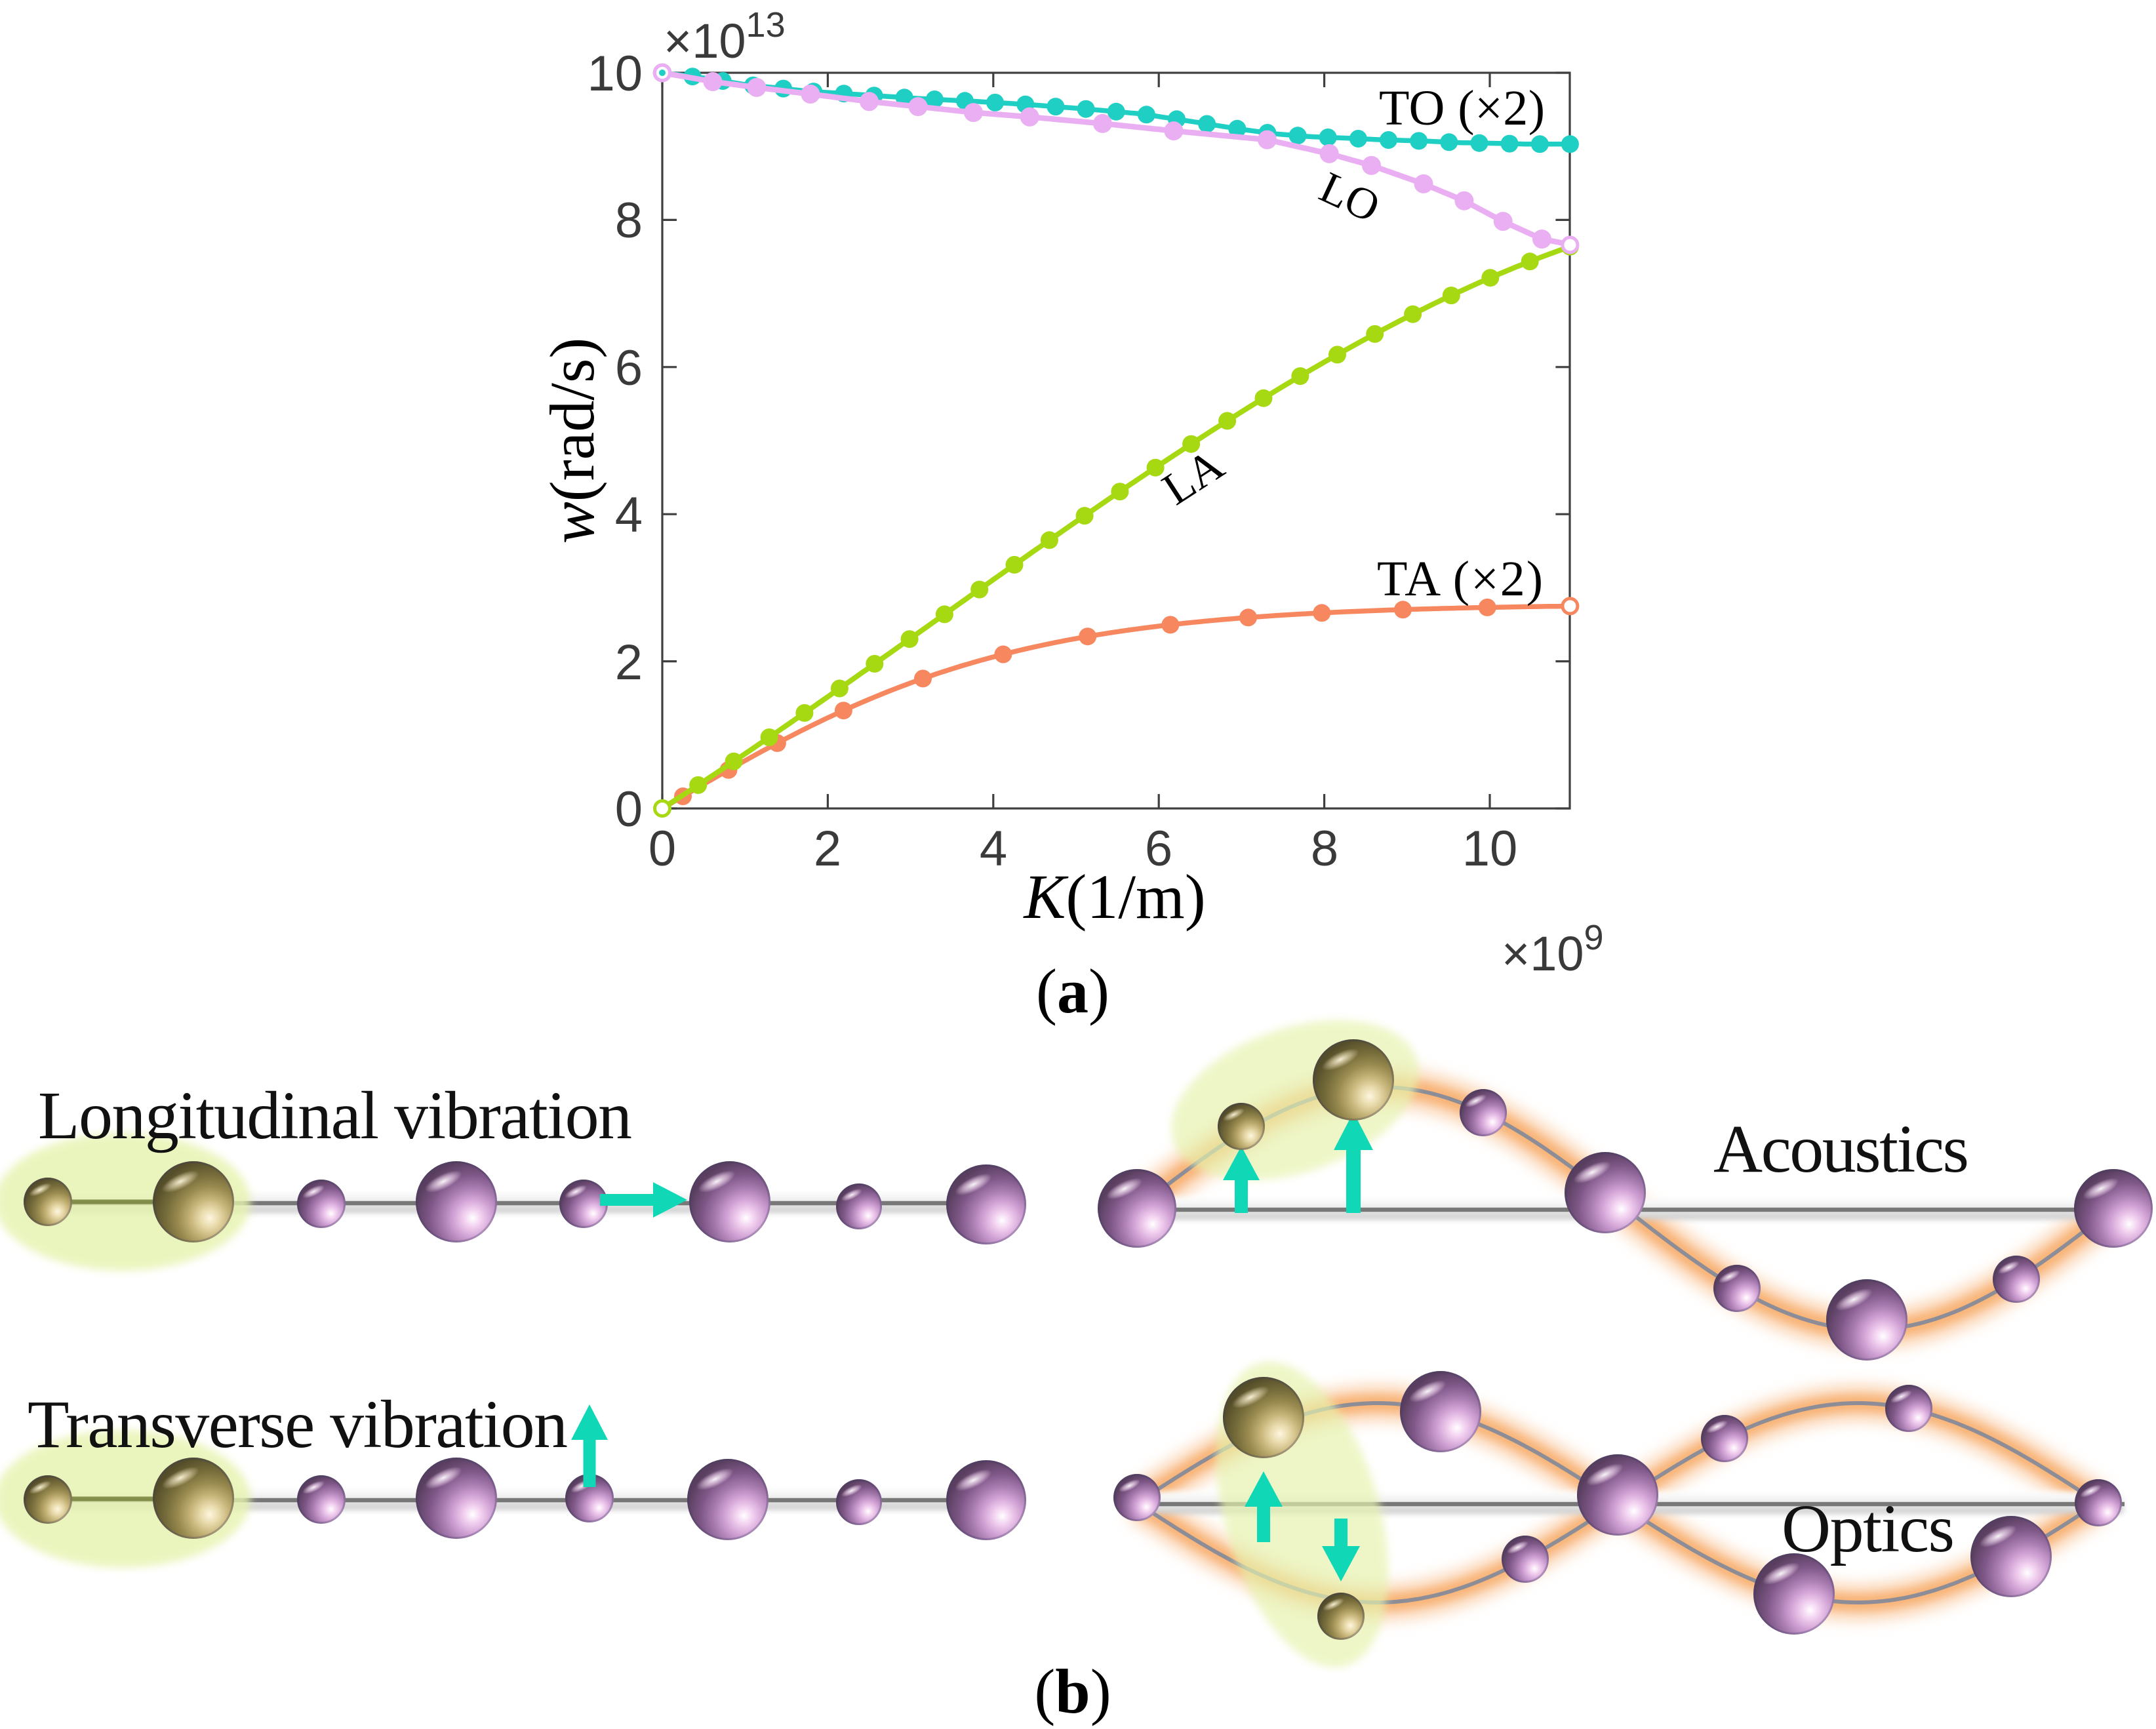 This screenshot has height=1729, width=2156. I want to click on svg-text: Acoustics, so click(1841, 1149).